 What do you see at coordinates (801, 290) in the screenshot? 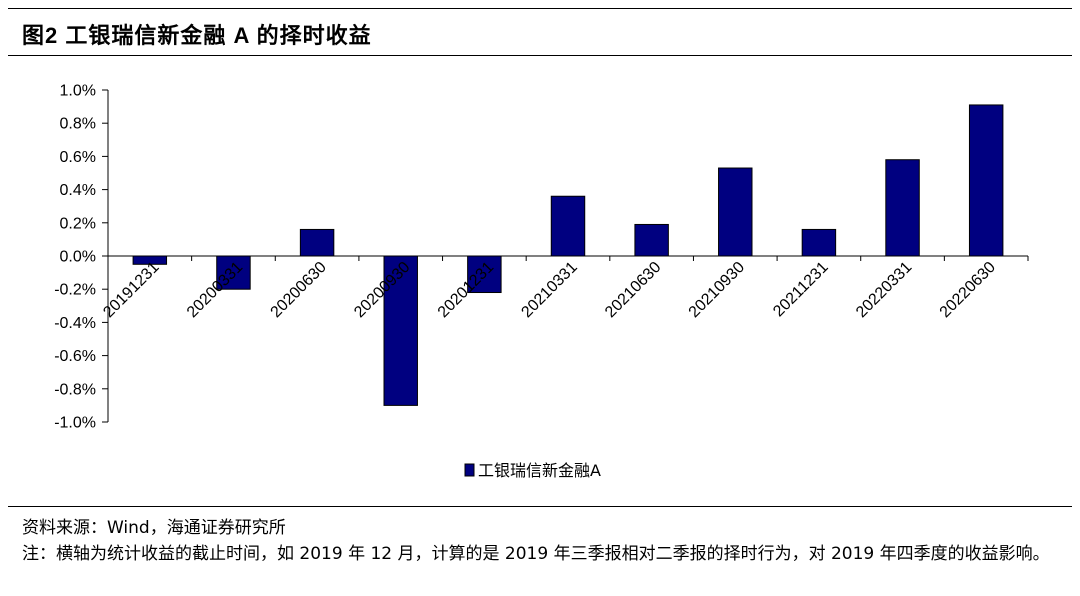
I see `x-tick-label: 20211231` at bounding box center [801, 290].